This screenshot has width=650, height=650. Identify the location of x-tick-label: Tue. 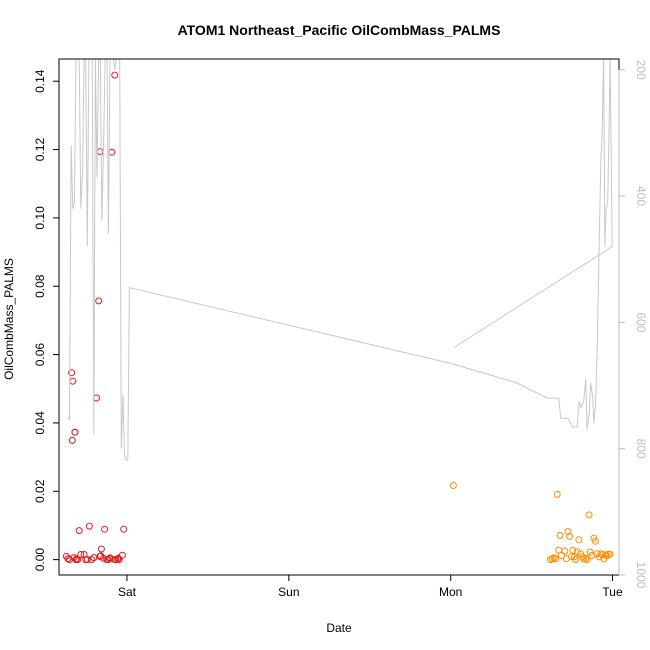
(612, 592).